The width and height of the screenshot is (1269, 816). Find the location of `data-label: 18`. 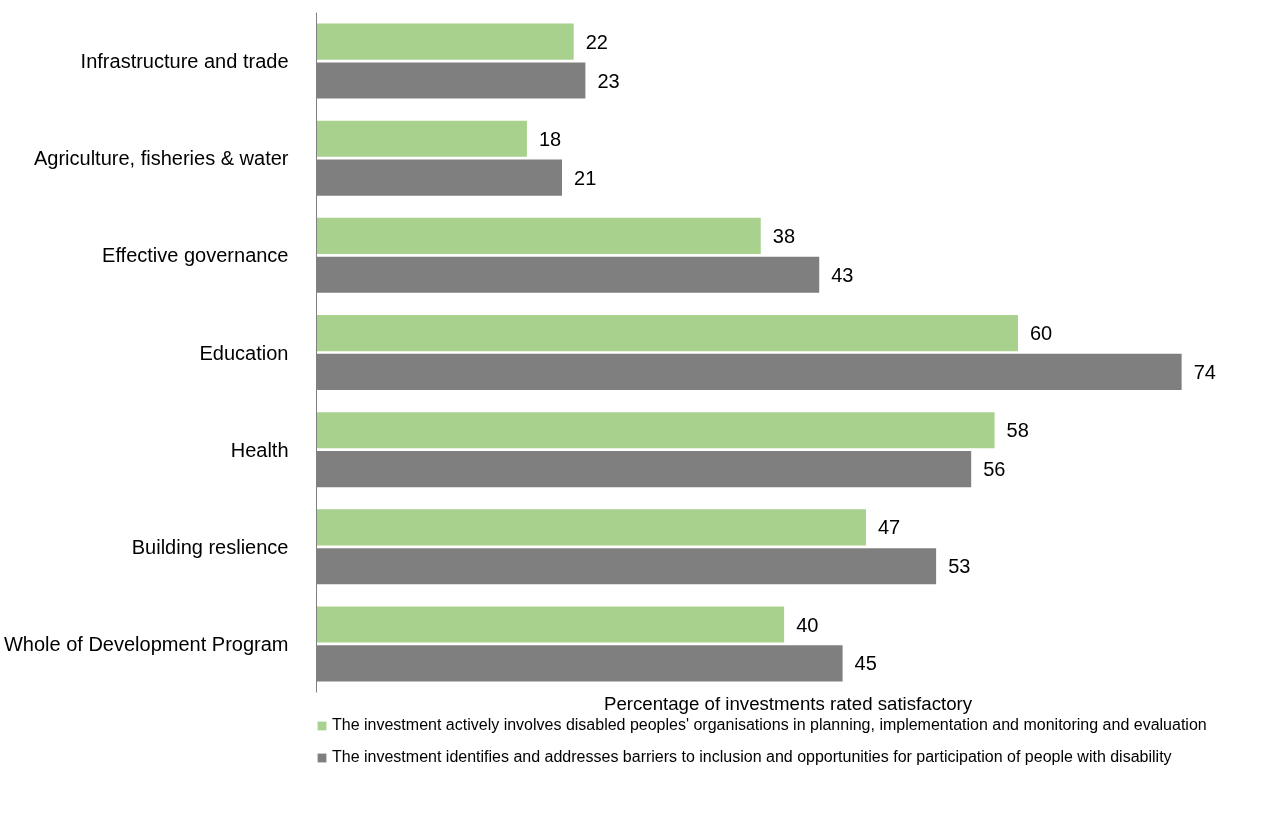

data-label: 18 is located at coordinates (550, 138).